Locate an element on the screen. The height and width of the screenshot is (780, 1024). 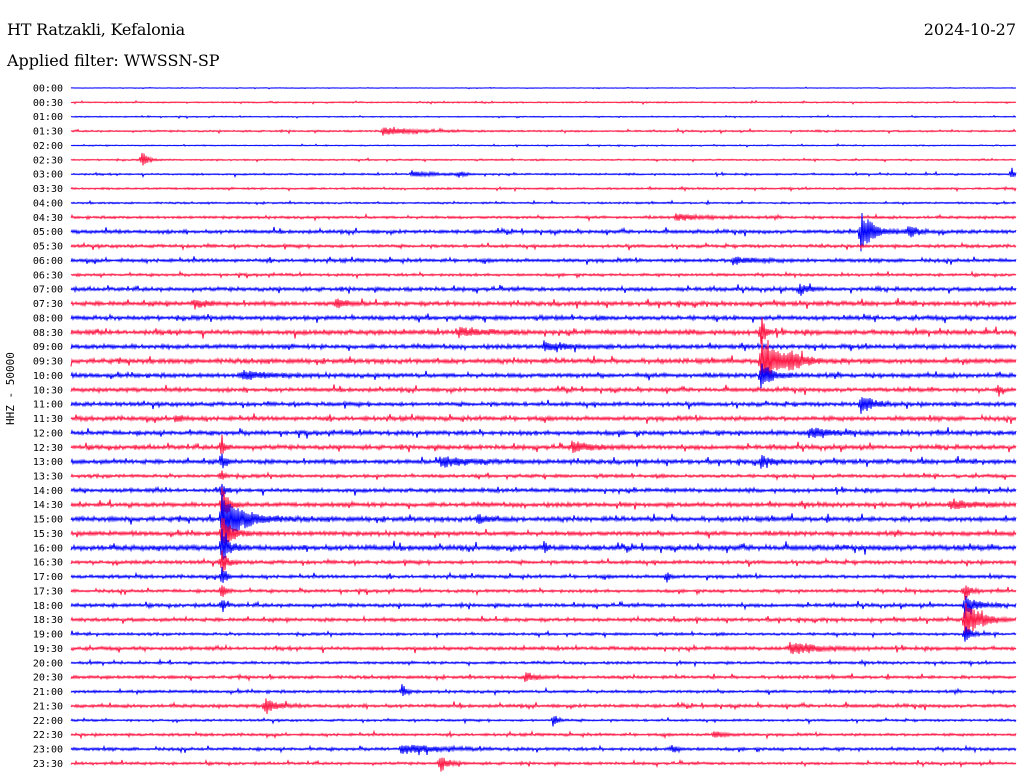
time-tick-label: 02:00 is located at coordinates (48, 146).